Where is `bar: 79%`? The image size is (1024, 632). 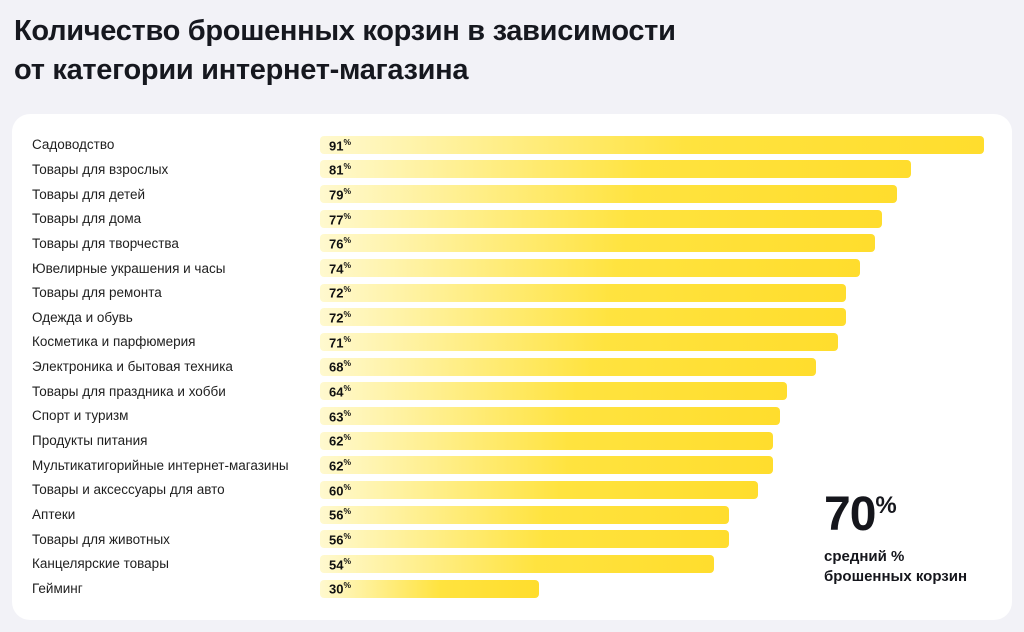 bar: 79% is located at coordinates (608, 194).